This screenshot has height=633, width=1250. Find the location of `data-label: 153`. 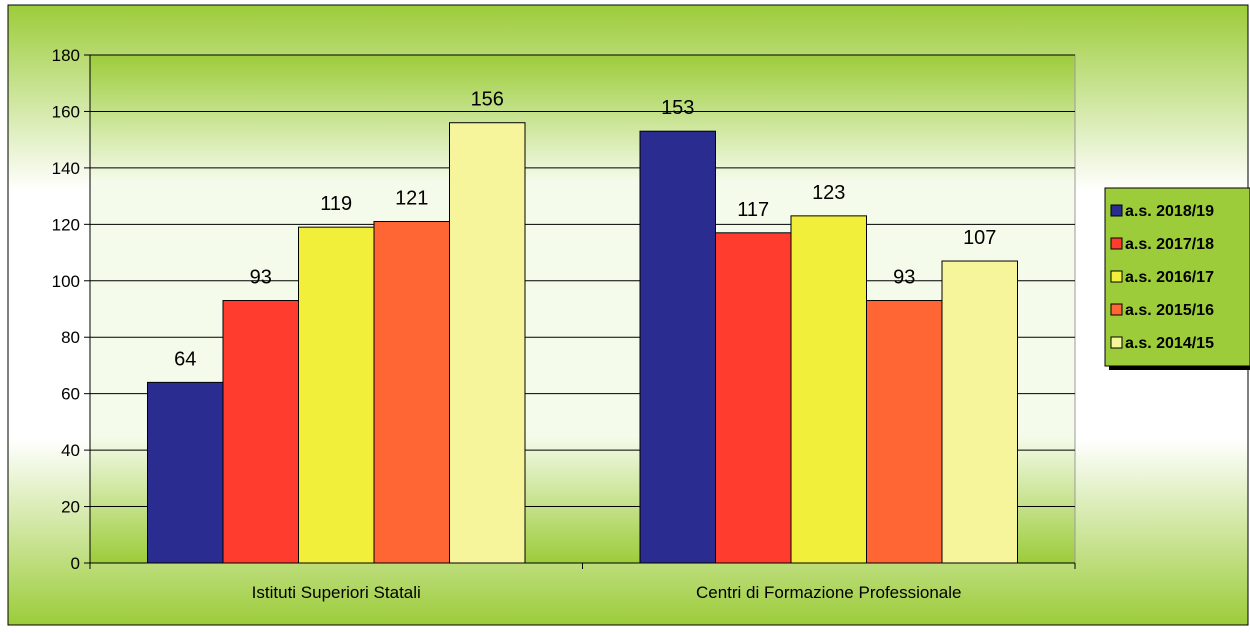

data-label: 153 is located at coordinates (677, 108).